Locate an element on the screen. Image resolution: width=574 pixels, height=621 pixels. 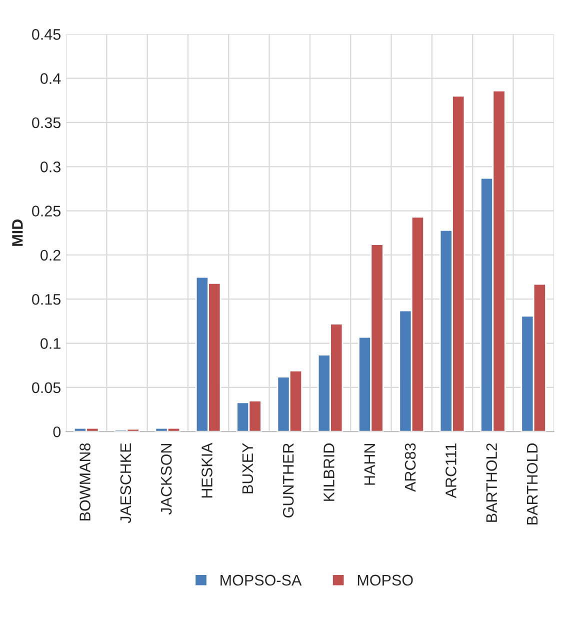
x-tick-label: HESKIA is located at coordinates (207, 470).